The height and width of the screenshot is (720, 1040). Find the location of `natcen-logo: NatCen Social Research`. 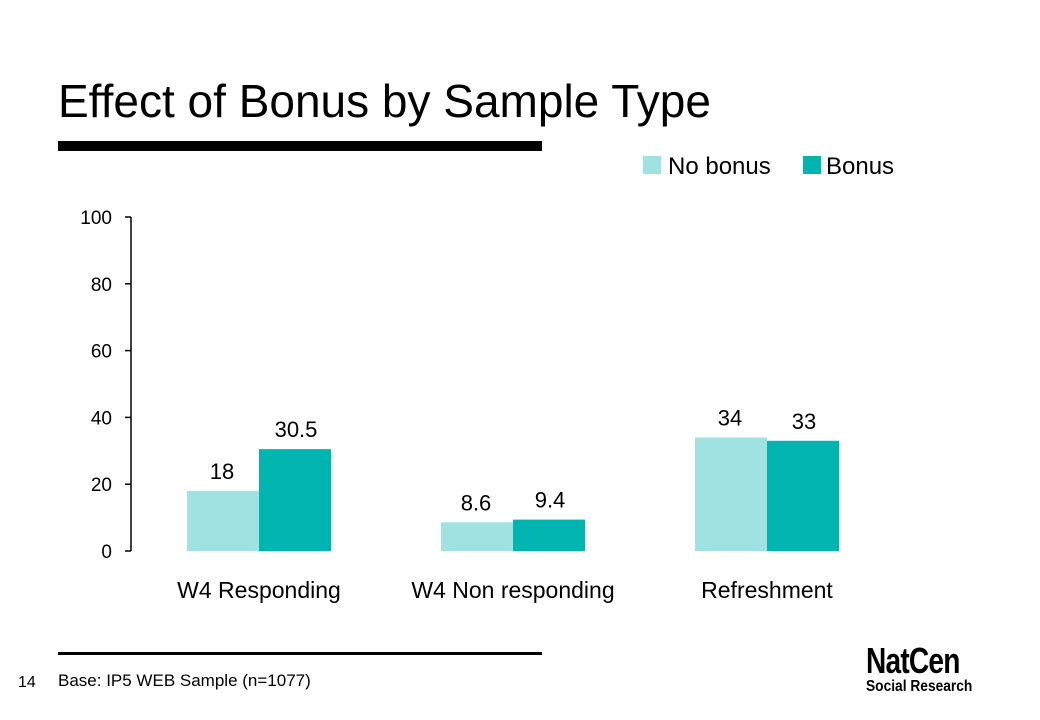

natcen-logo: NatCen Social Research is located at coordinates (931, 668).